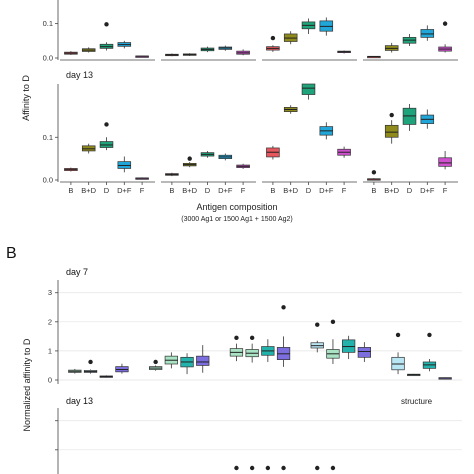  Describe the element at coordinates (11, 253) in the screenshot. I see `panel-b-label: B` at that location.